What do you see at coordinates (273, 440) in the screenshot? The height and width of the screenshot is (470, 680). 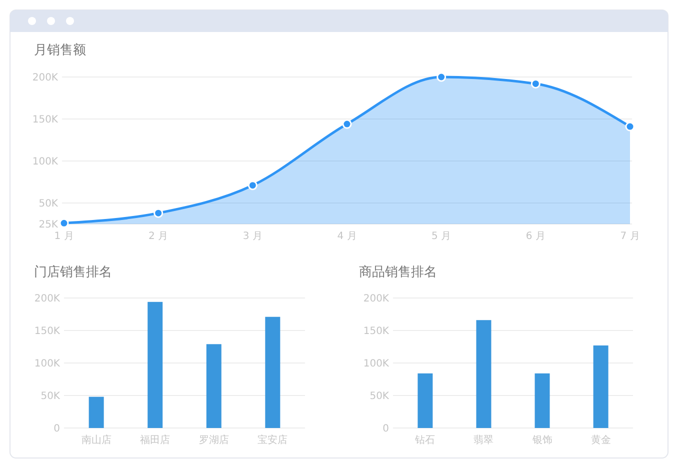 I see `x-tick-label: 宝安店` at bounding box center [273, 440].